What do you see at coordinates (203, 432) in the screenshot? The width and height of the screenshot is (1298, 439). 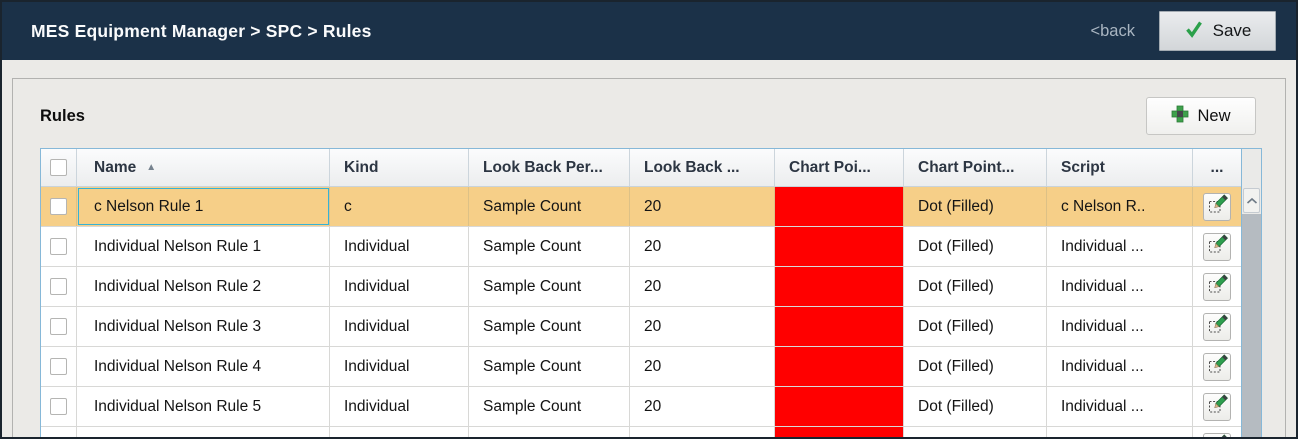 I see `cell-name` at bounding box center [203, 432].